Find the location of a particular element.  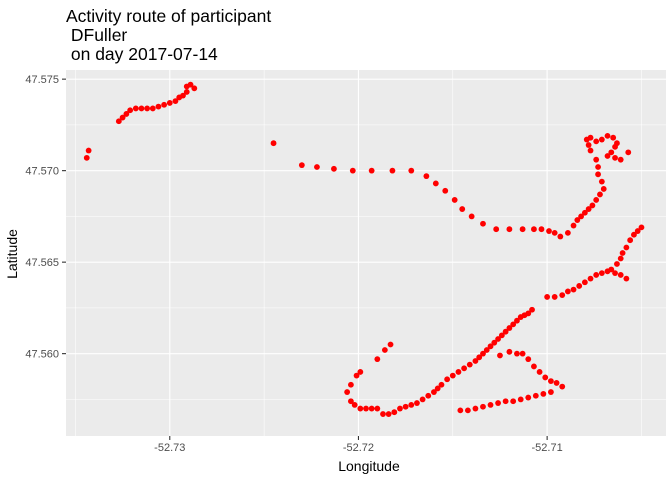

x-tick-label: -52.72 is located at coordinates (358, 448).